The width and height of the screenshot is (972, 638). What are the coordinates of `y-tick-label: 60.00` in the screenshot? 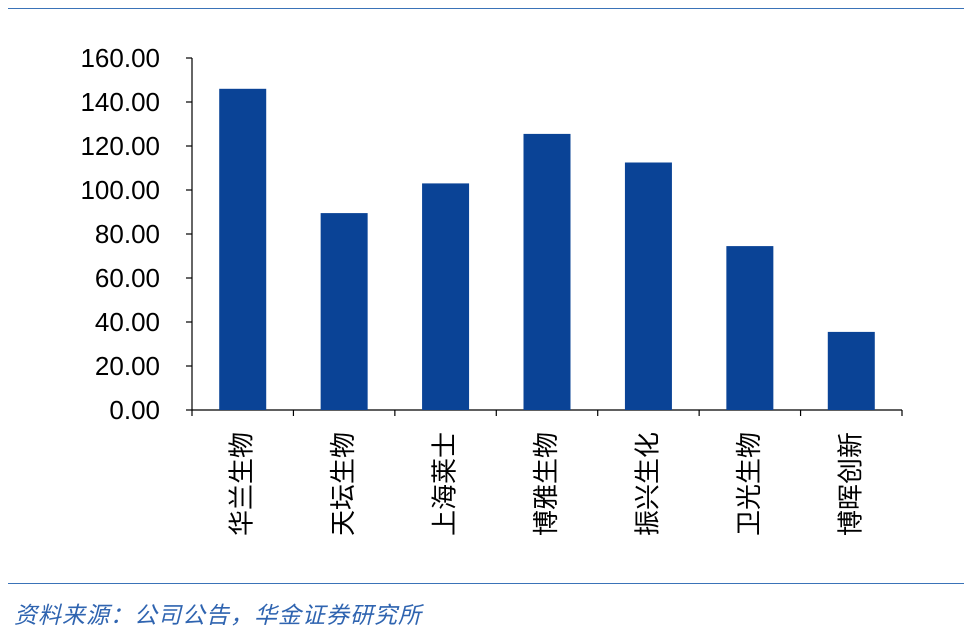 It's located at (127, 278).